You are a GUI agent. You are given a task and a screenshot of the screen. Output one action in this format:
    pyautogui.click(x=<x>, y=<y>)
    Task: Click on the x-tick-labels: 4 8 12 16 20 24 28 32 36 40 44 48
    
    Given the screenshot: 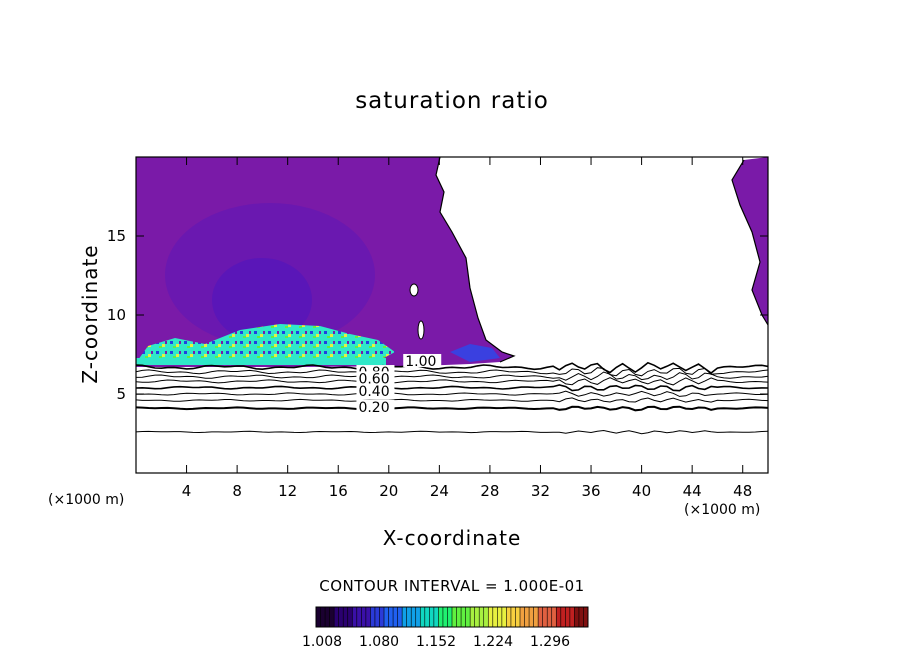 What is the action you would take?
    pyautogui.click(x=467, y=491)
    